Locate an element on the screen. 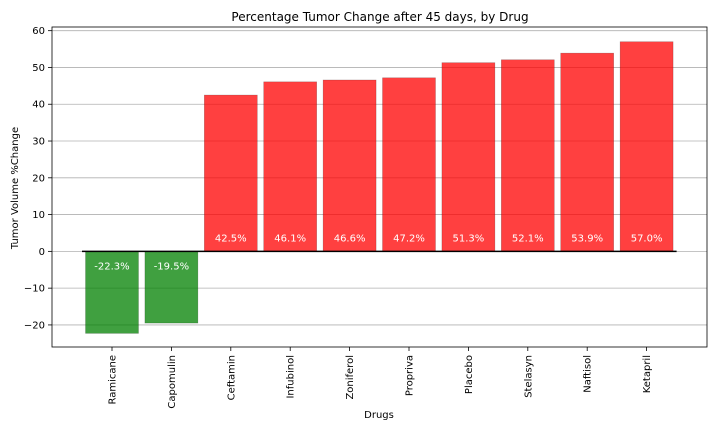  y-tick-label: 50 is located at coordinates (38, 68).